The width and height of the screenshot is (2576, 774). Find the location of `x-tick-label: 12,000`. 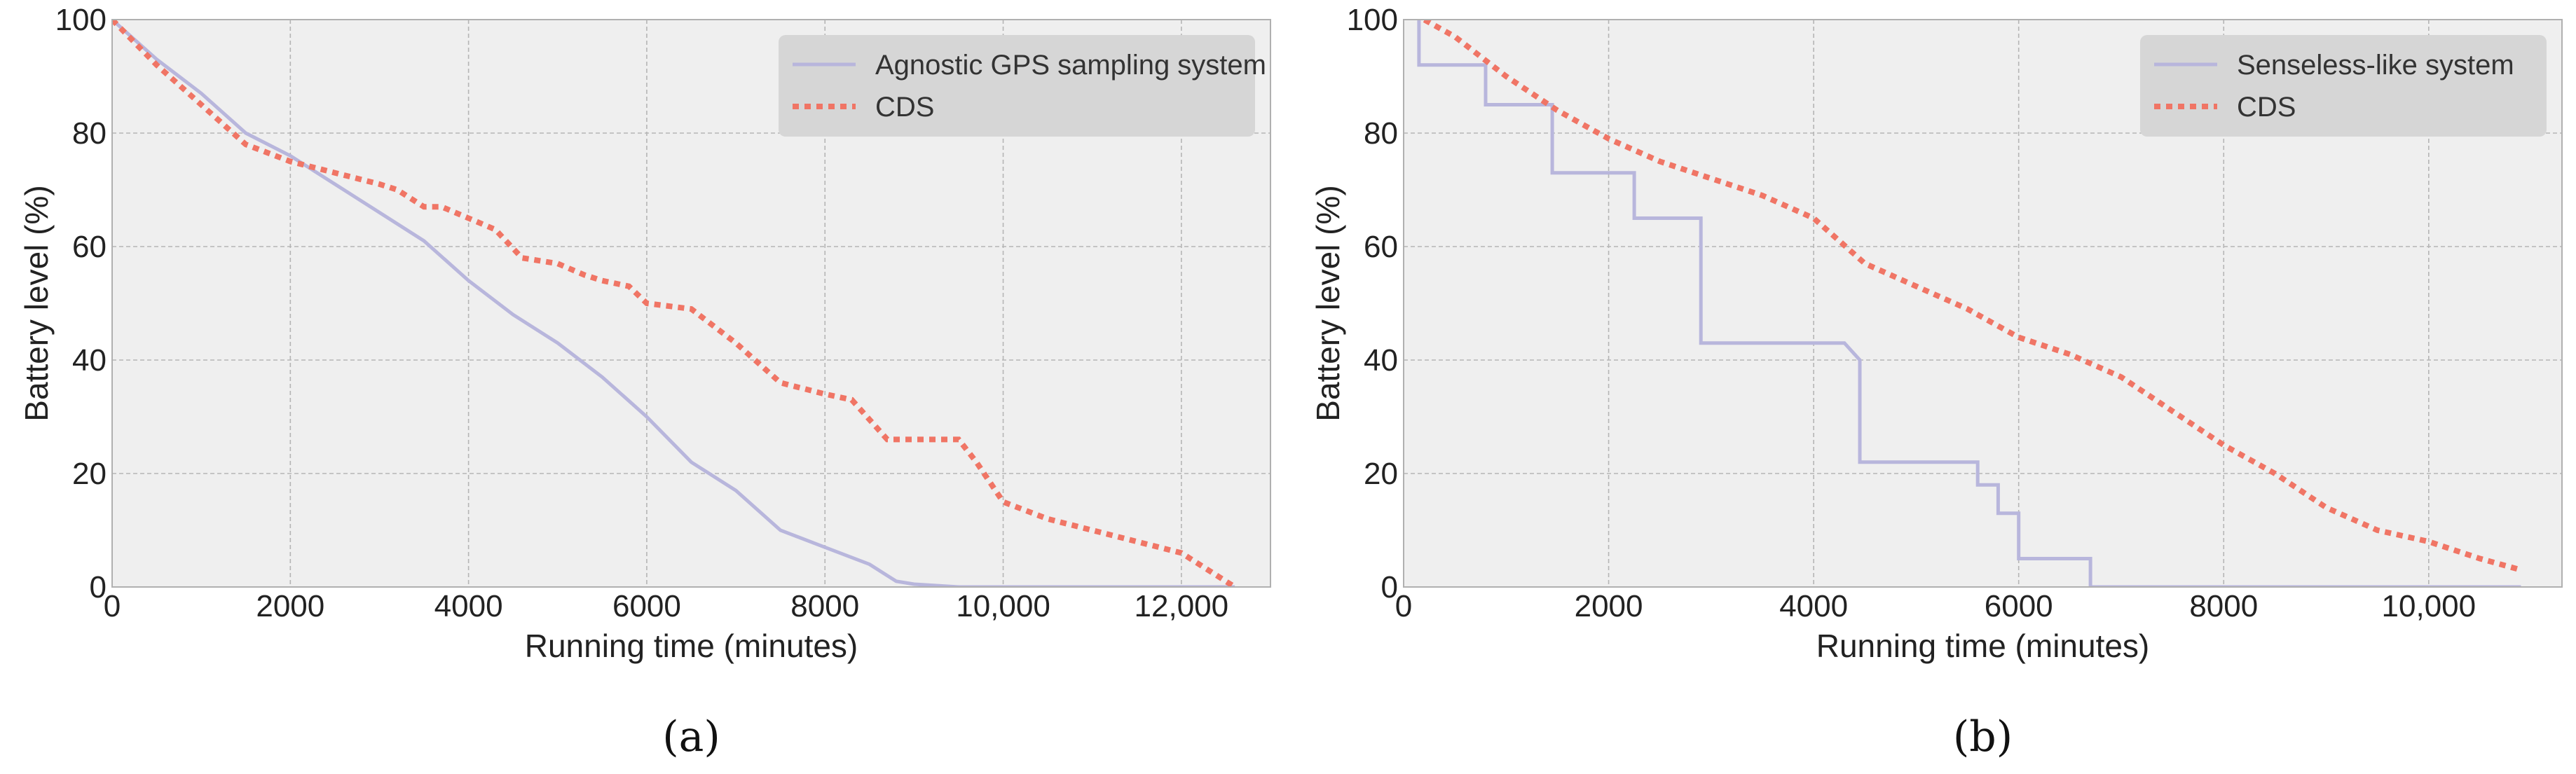

x-tick-label: 12,000 is located at coordinates (1182, 606).